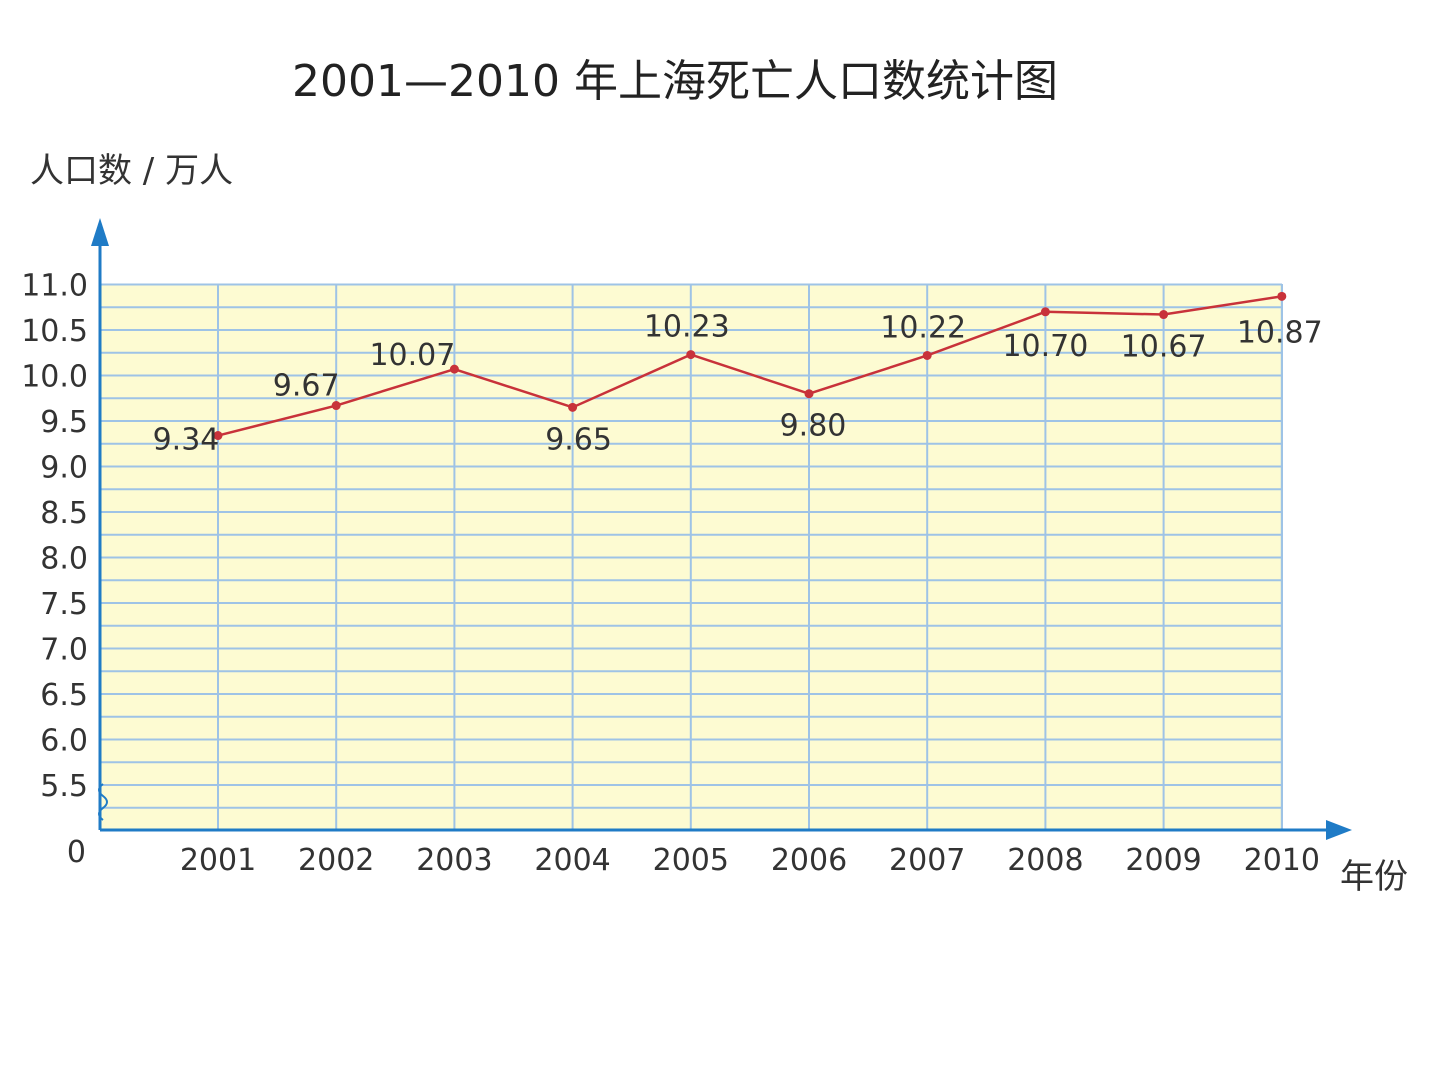  I want to click on y-tick-label: 8.5, so click(64, 513).